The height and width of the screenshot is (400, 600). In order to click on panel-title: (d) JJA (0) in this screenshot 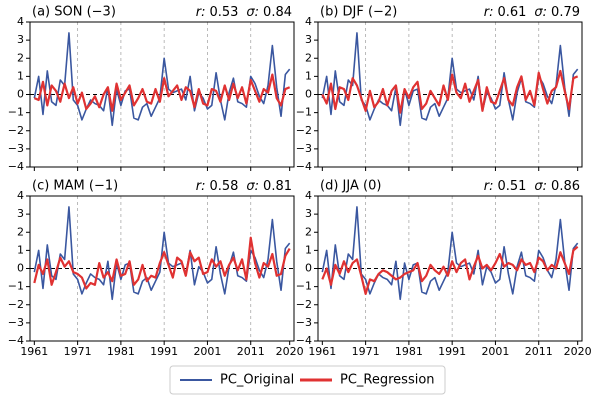, I will do `click(350, 186)`.